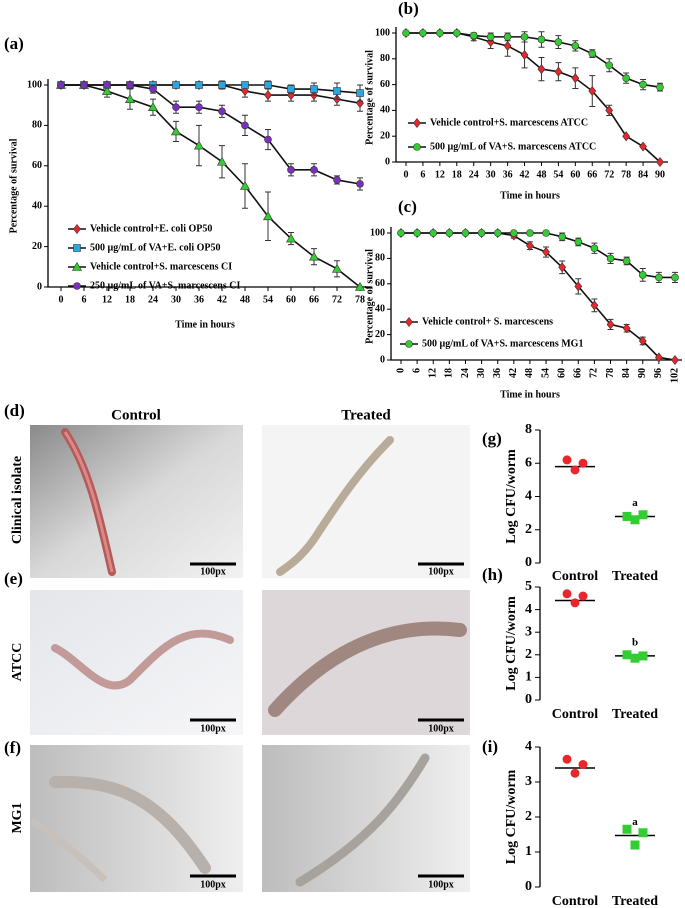  I want to click on x-tick-label: 66, so click(592, 174).